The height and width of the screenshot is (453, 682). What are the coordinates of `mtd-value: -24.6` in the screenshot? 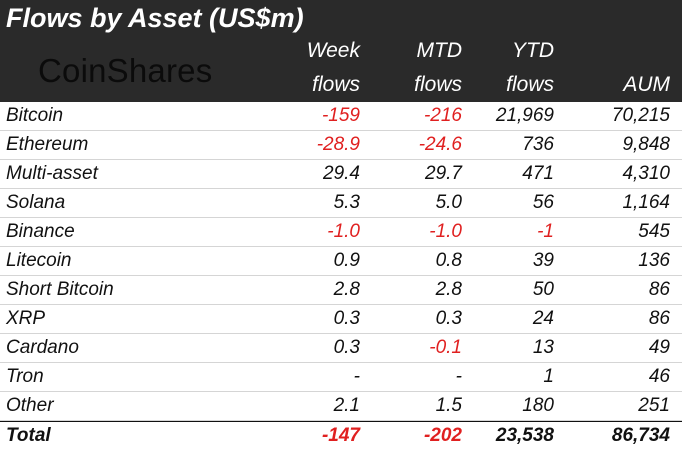 It's located at (440, 144).